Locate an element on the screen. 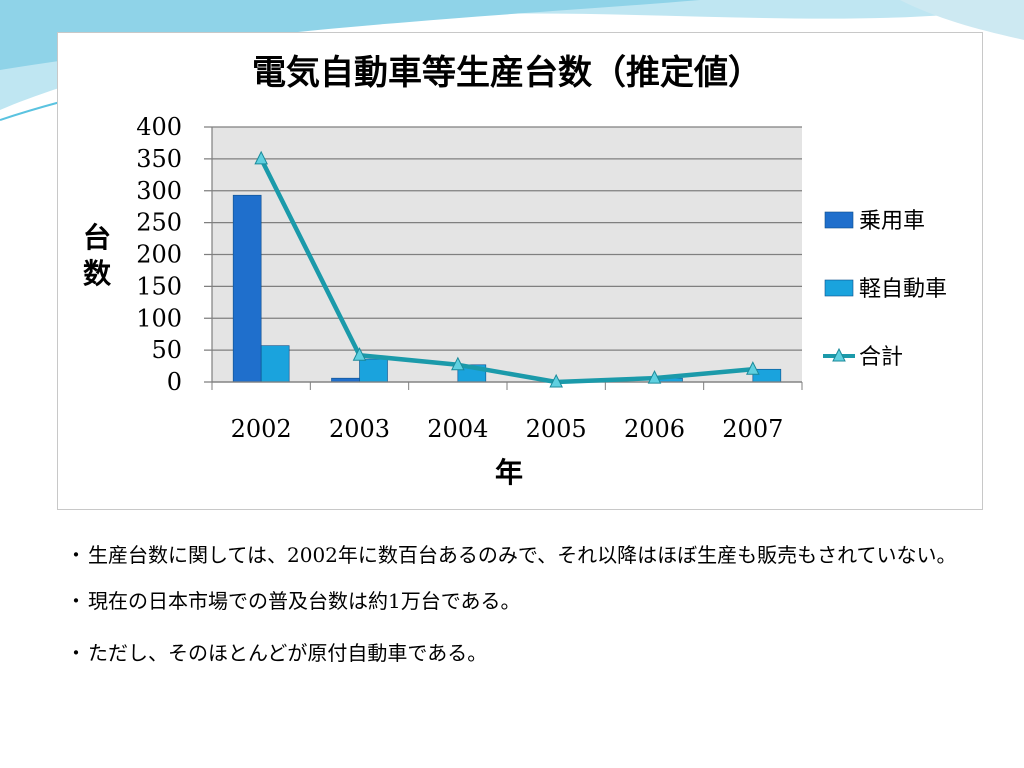  bars is located at coordinates (507, 288).